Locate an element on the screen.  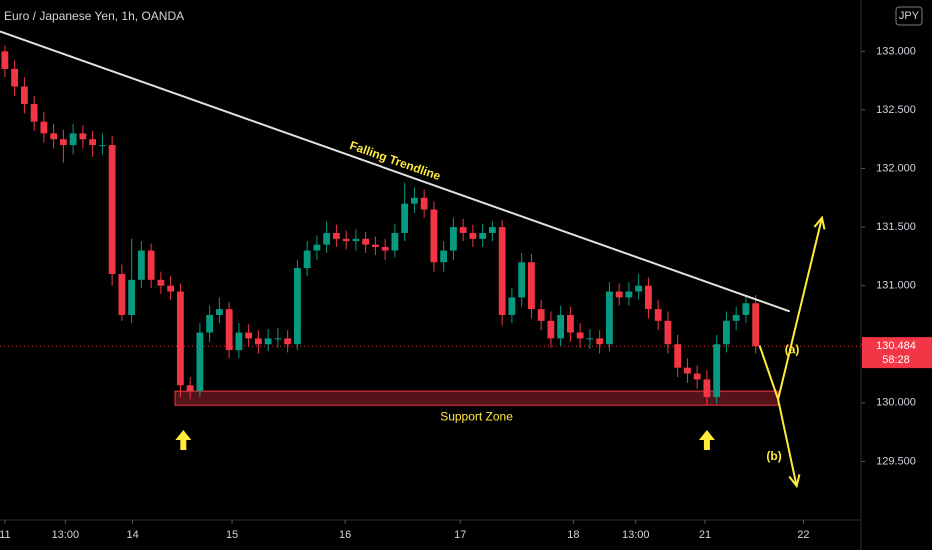
x-tick-label: 17 is located at coordinates (460, 535).